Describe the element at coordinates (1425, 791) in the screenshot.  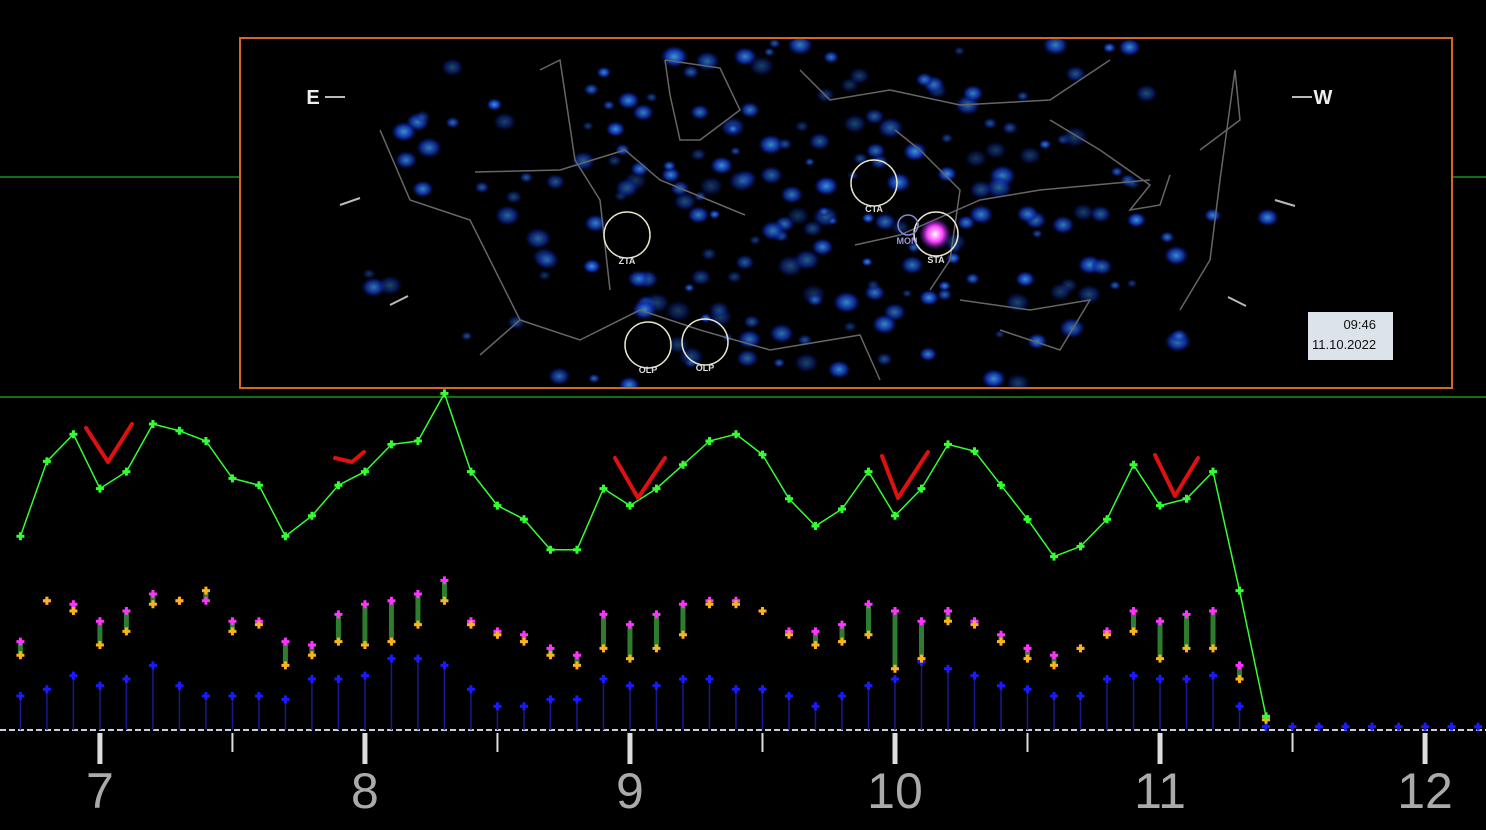
I see `x-tick-label: 12` at that location.